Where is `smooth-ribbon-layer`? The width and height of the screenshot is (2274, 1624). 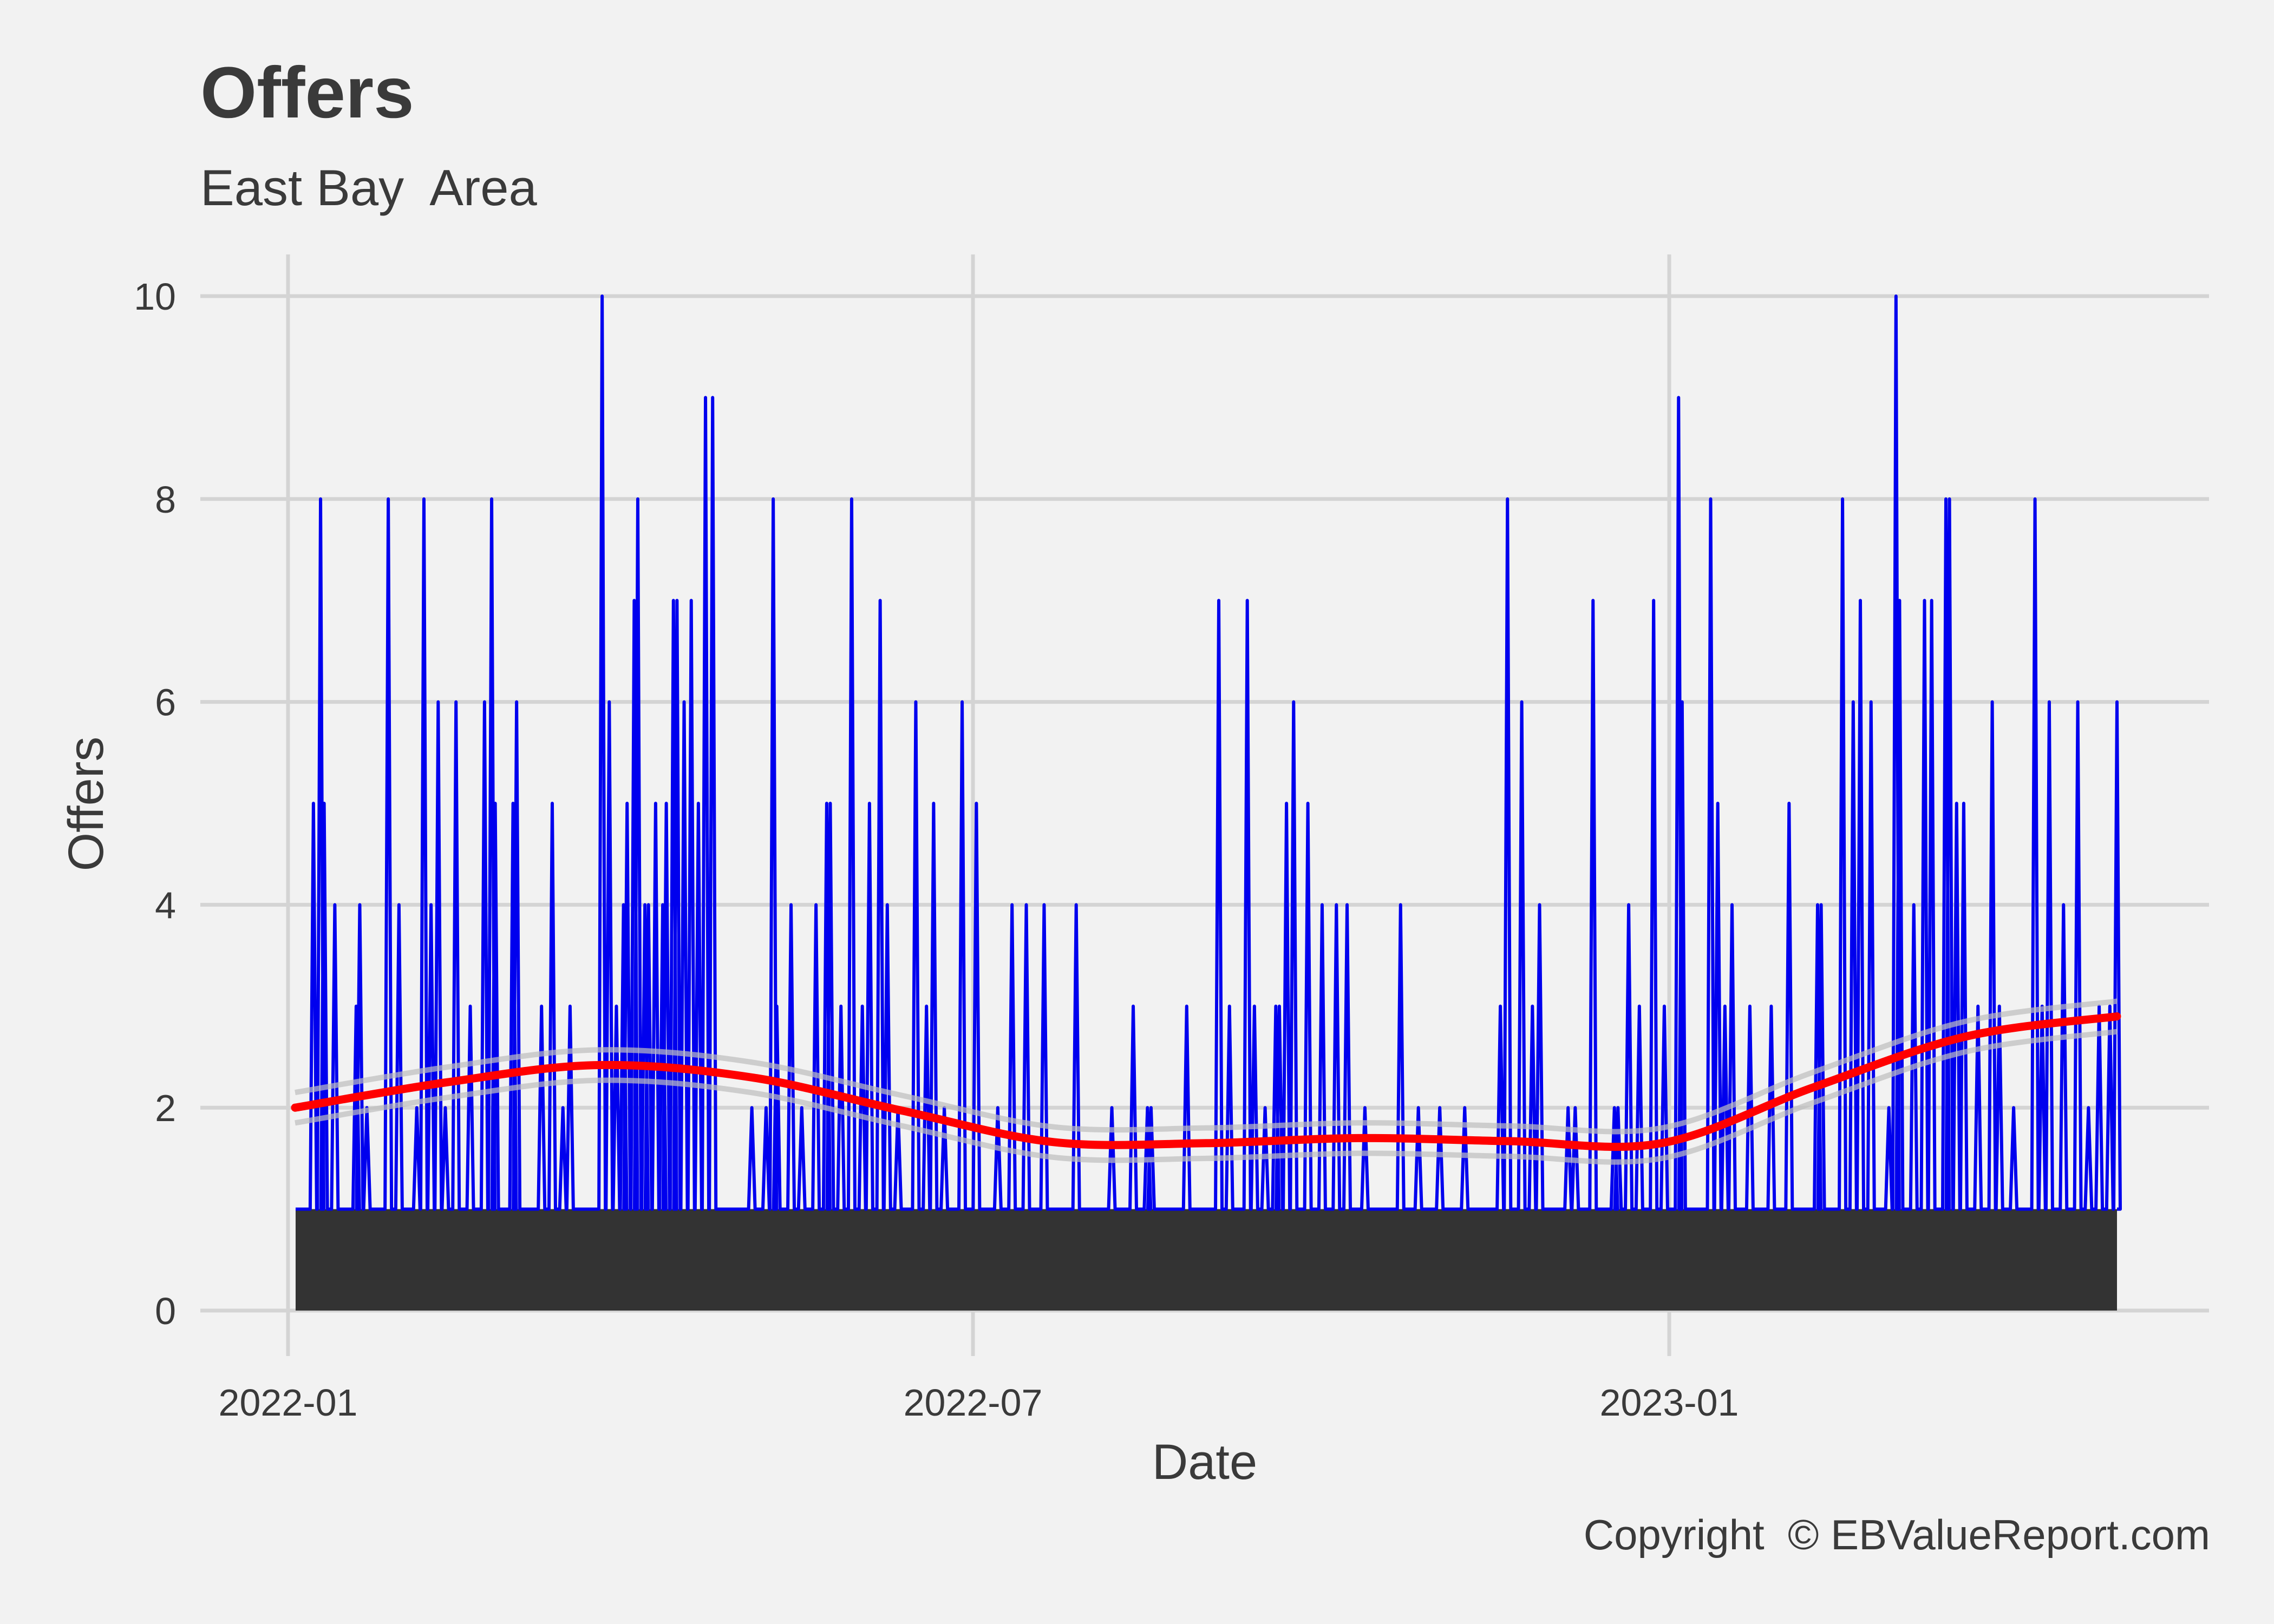 smooth-ribbon-layer is located at coordinates (1207, 1081).